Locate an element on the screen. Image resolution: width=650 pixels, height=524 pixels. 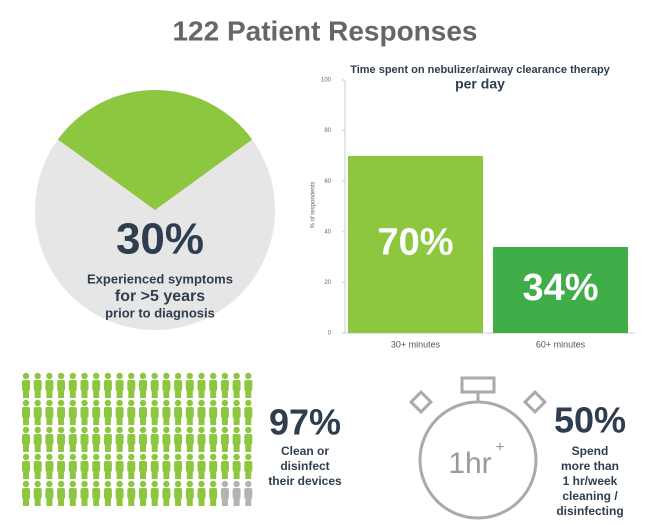
caption: Experienced symptoms is located at coordinates (160, 278).